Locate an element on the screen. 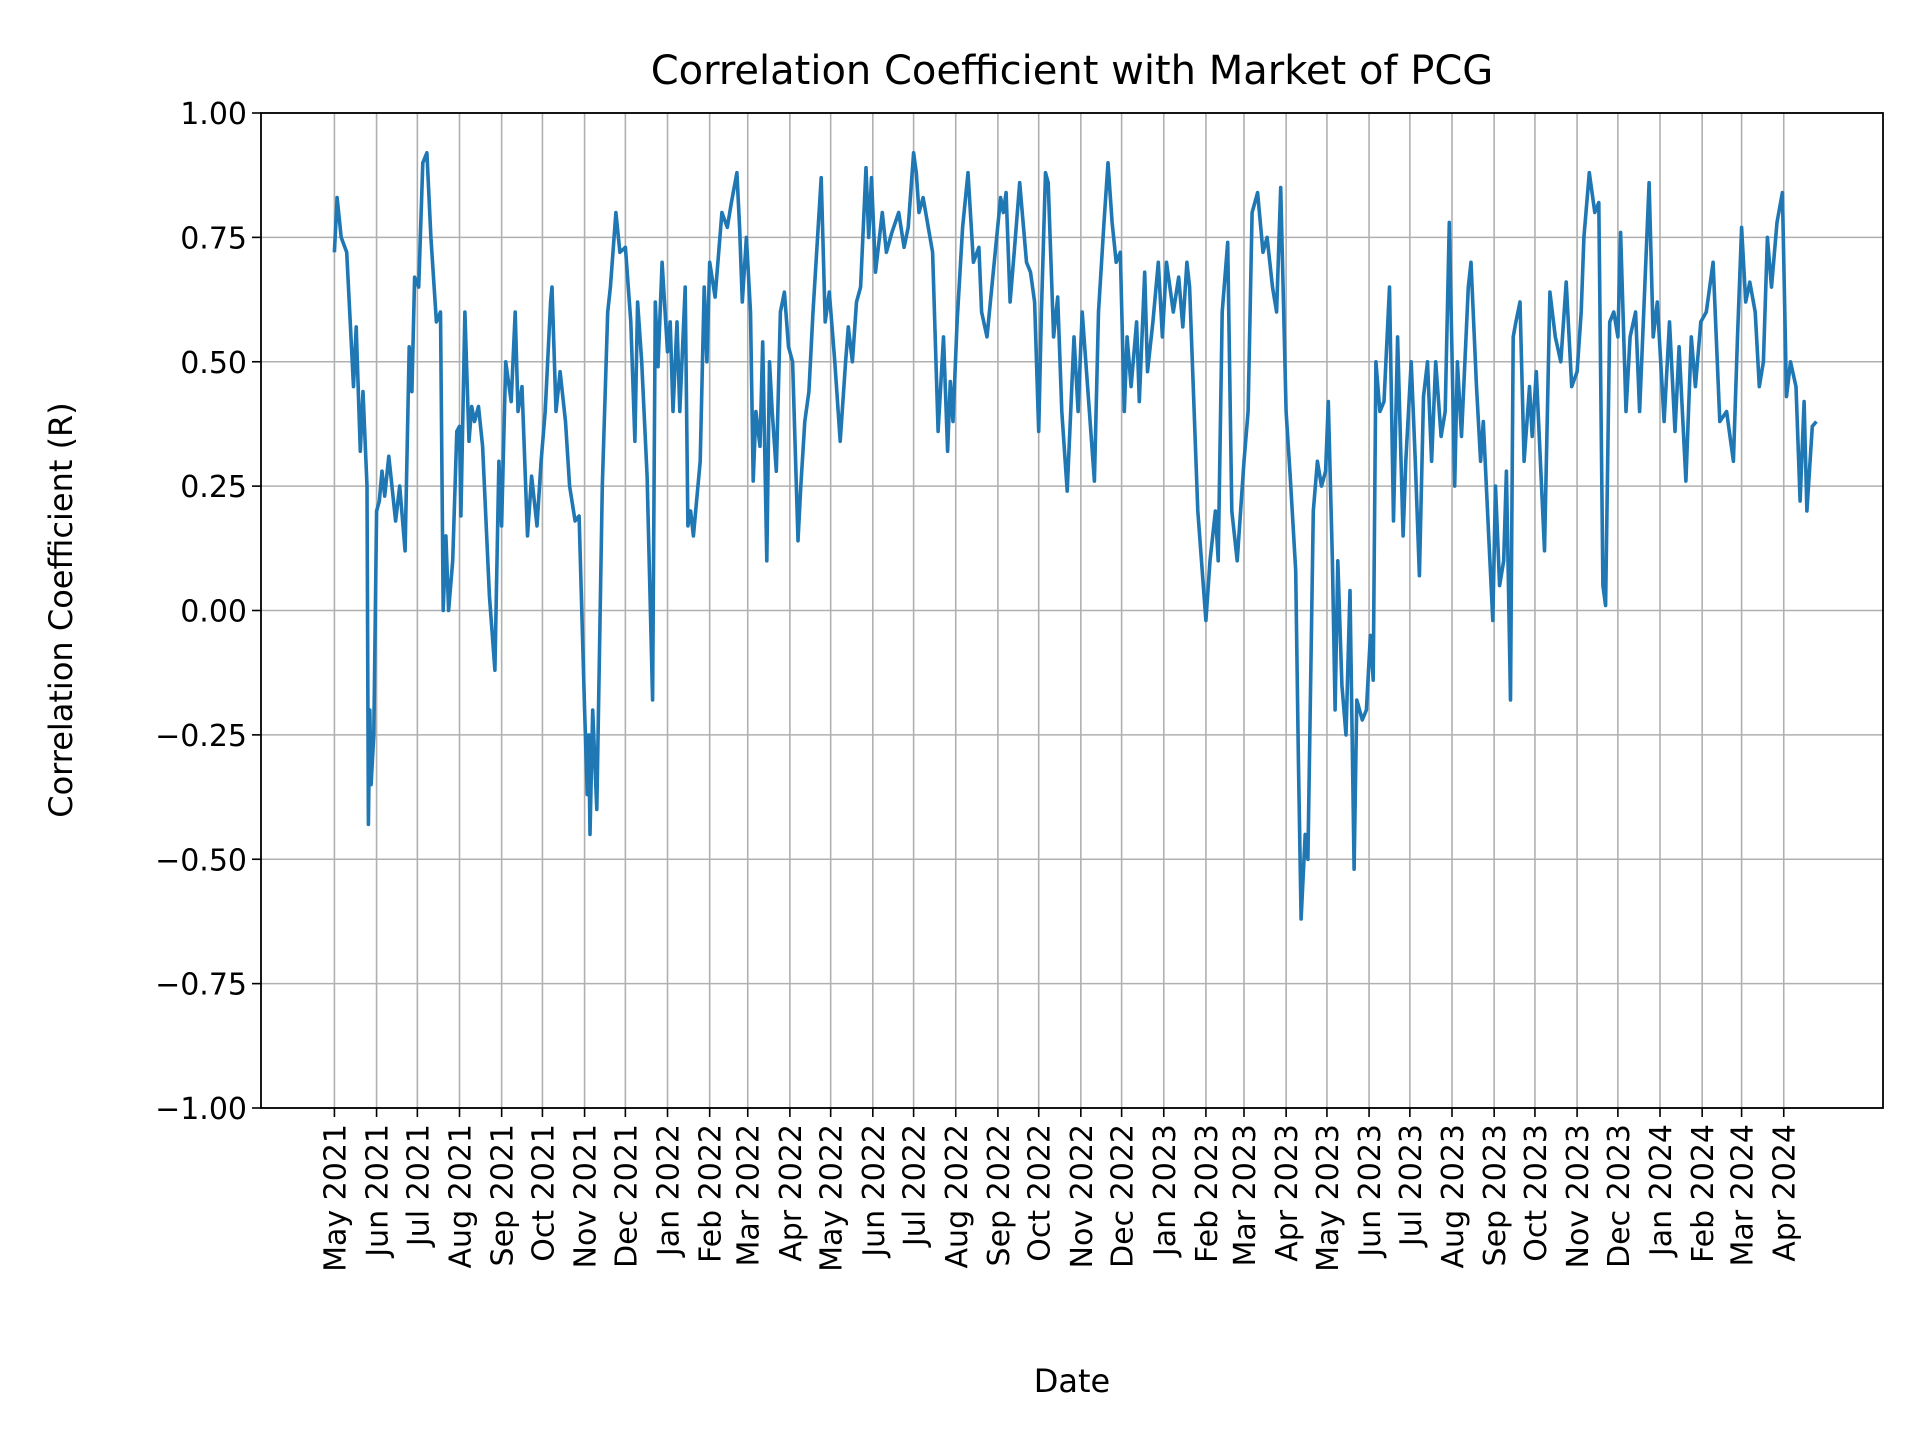 This screenshot has height=1444, width=1920. x-tick-label: Oct 2022 is located at coordinates (1040, 1193).